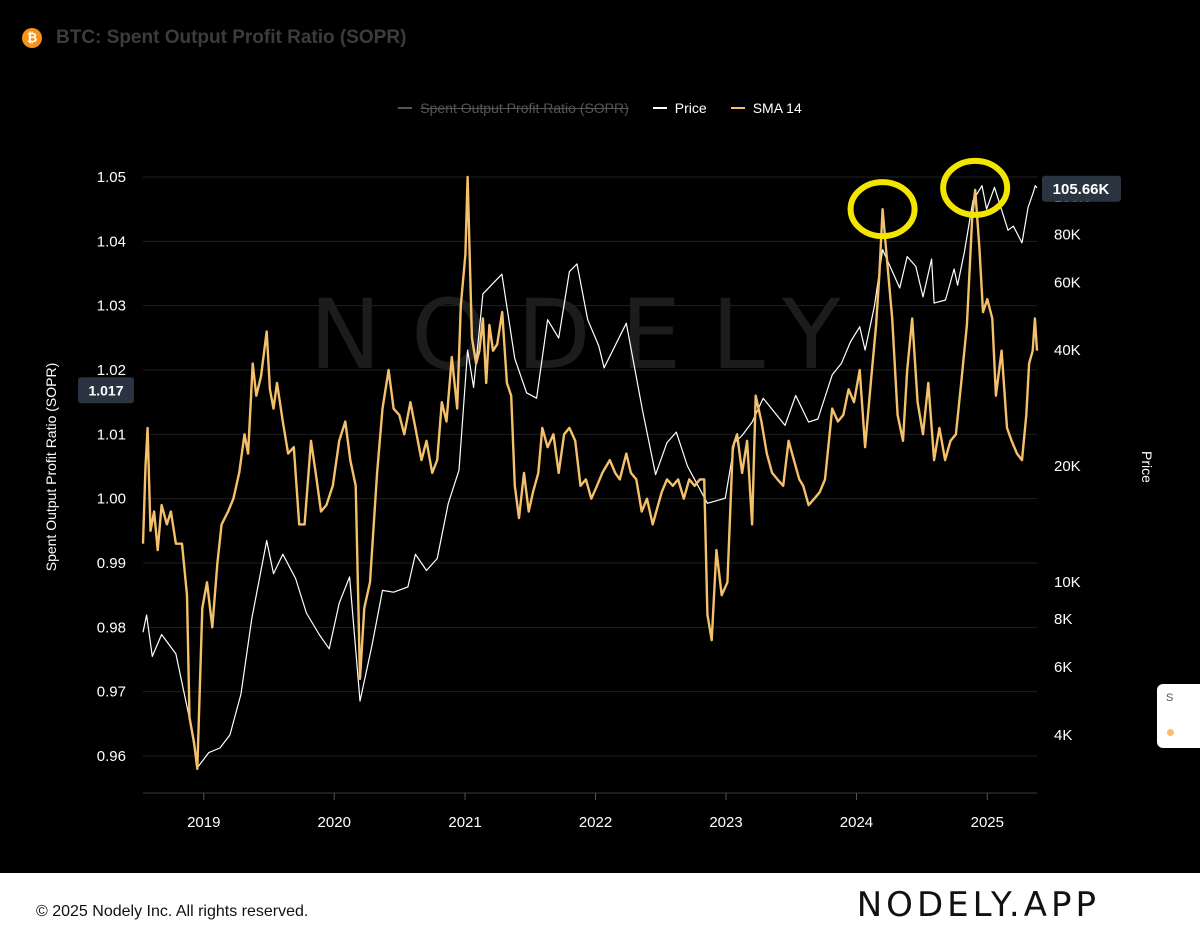 The height and width of the screenshot is (937, 1200). I want to click on legend-sma-label: SMA 14, so click(777, 108).